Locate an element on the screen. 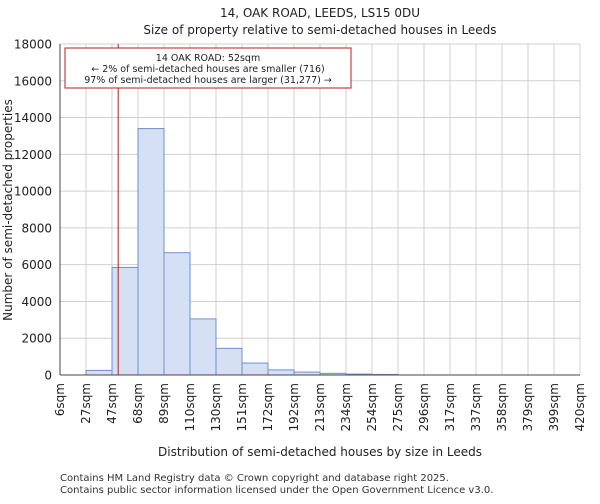 The image size is (600, 504). x-tick-label: 172sqm is located at coordinates (268, 407).